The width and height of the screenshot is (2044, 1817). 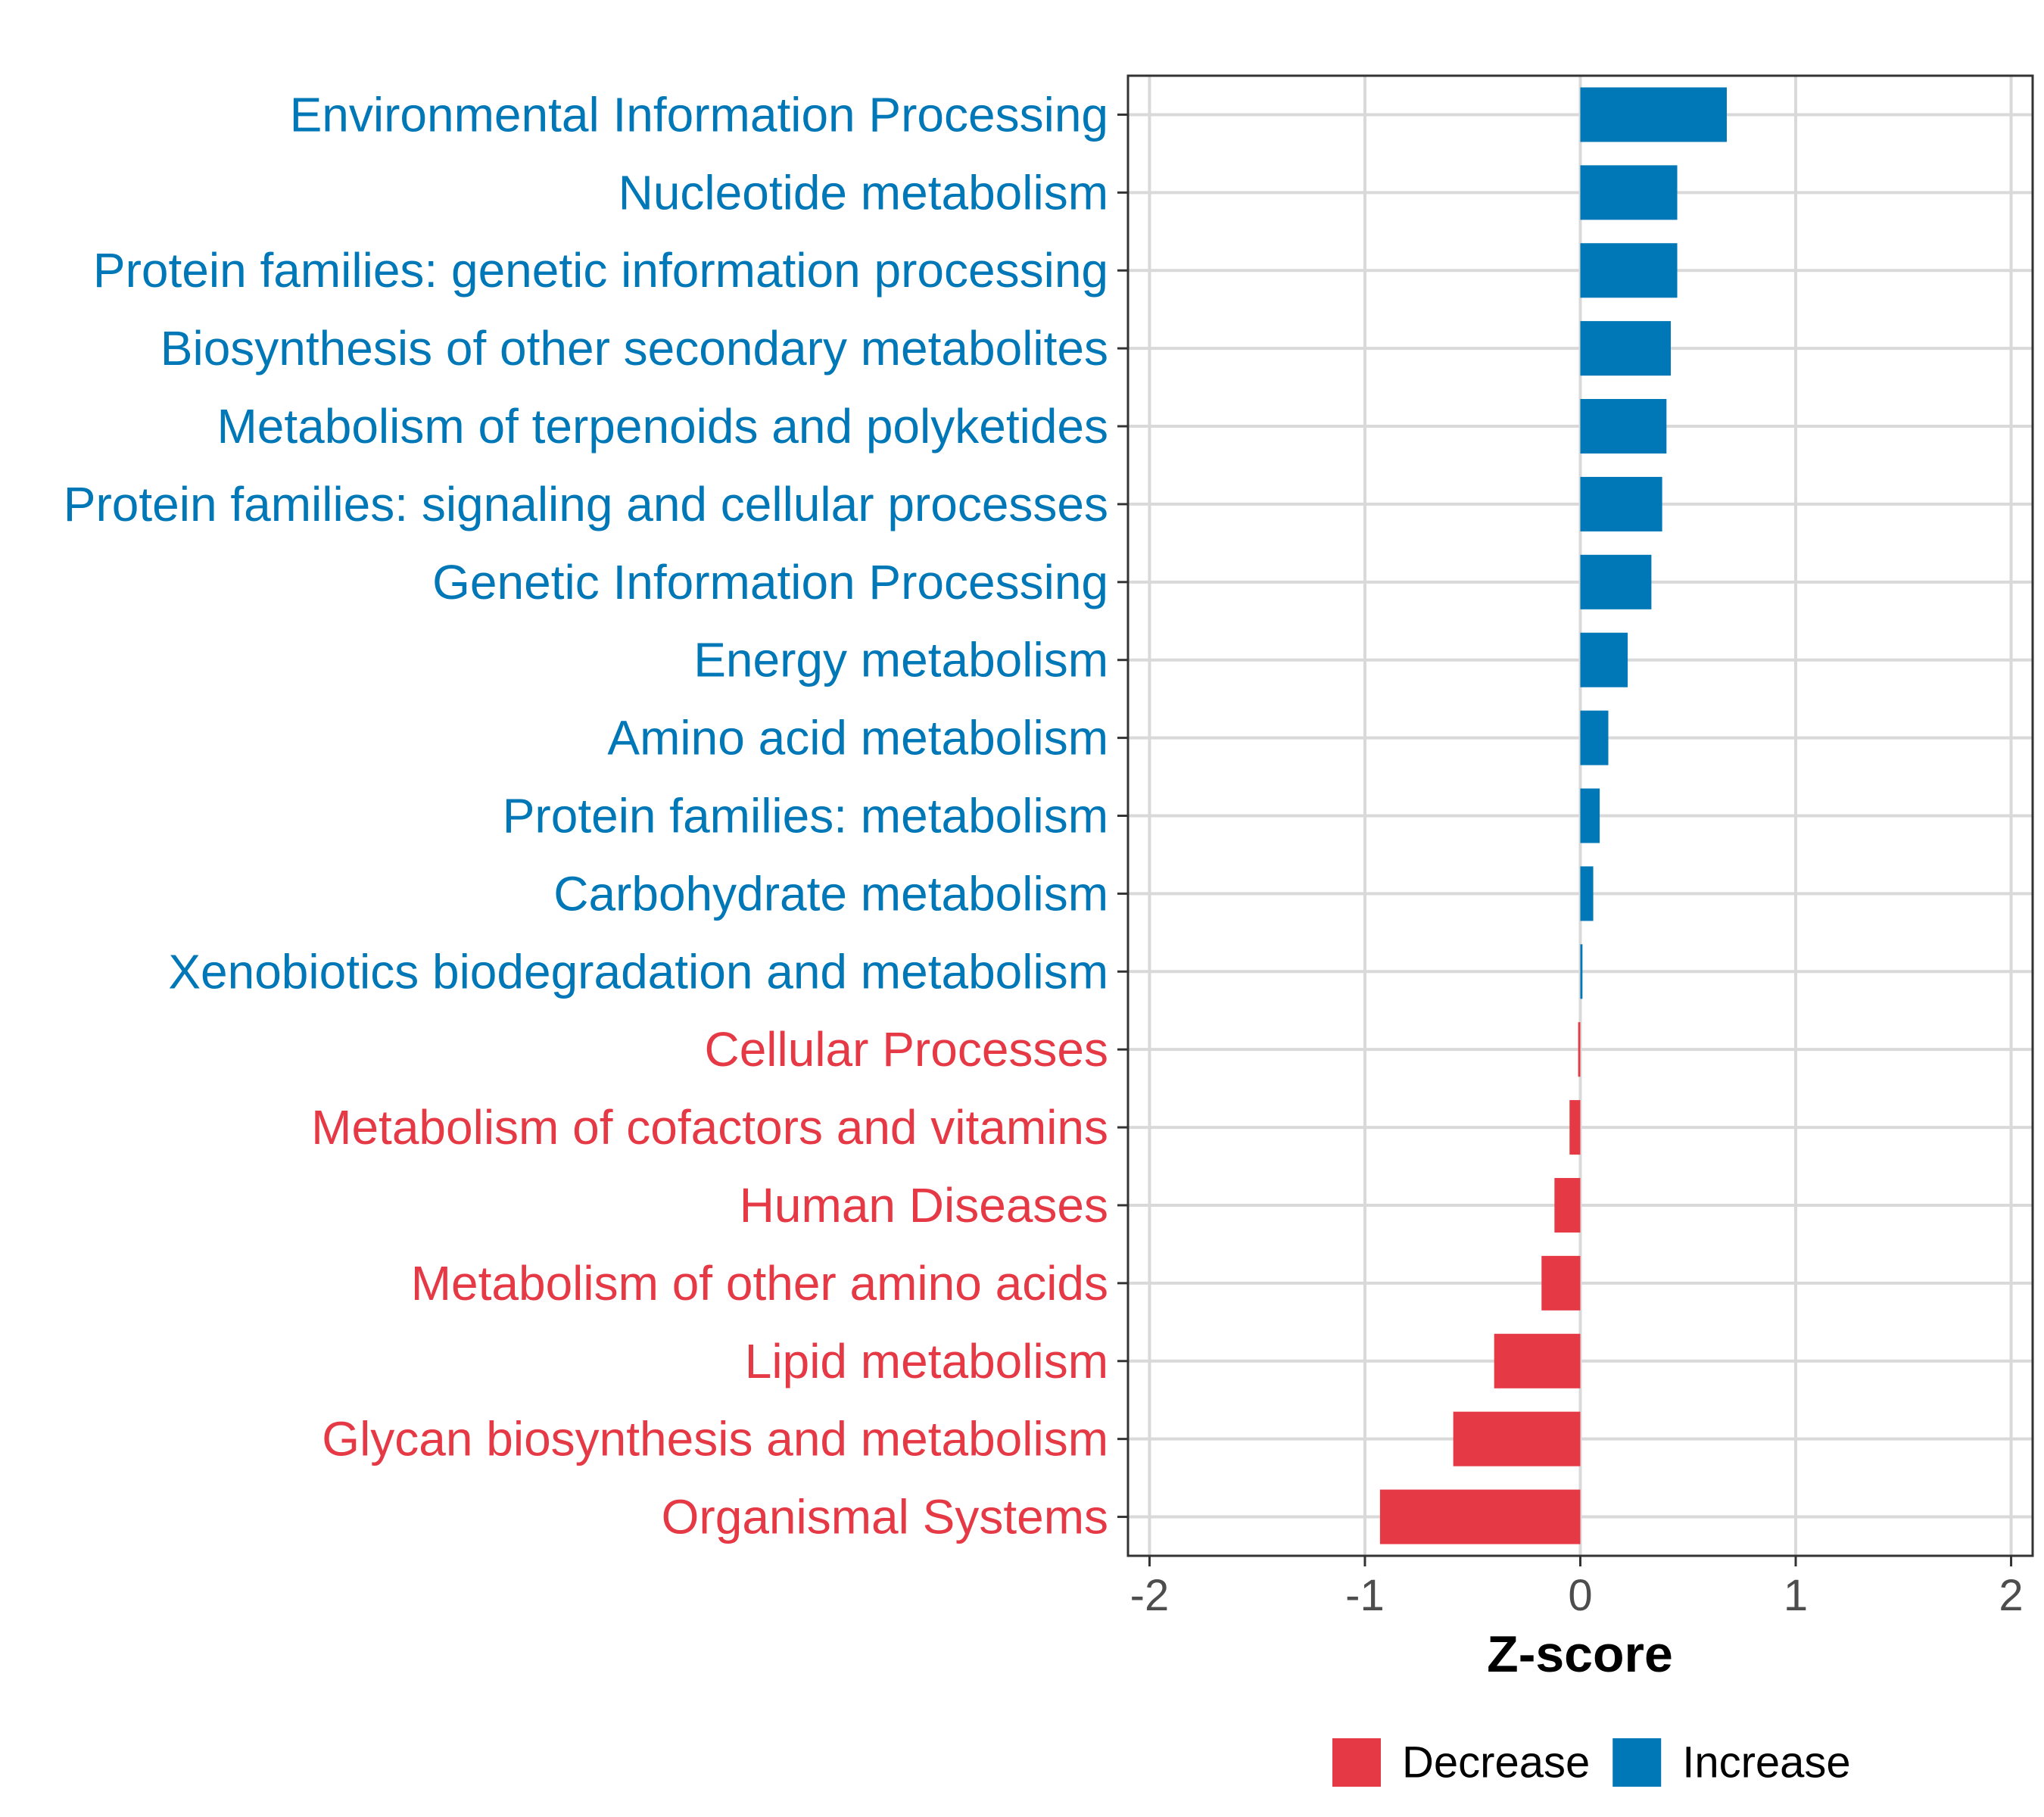 What do you see at coordinates (1653, 114) in the screenshot?
I see `bar-environmental-information-processing` at bounding box center [1653, 114].